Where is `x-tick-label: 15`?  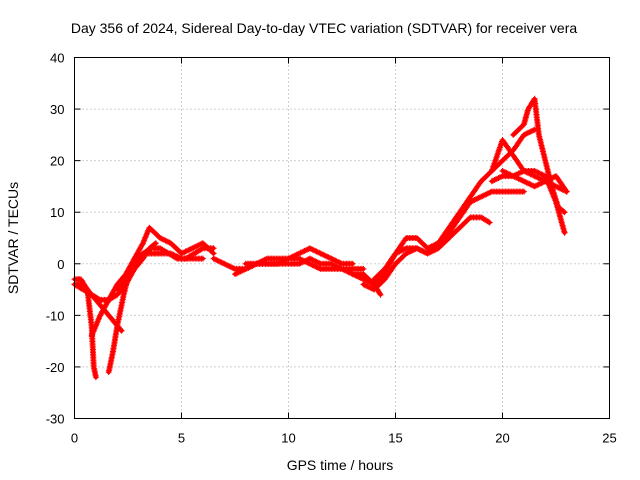
x-tick-label: 15 is located at coordinates (395, 438).